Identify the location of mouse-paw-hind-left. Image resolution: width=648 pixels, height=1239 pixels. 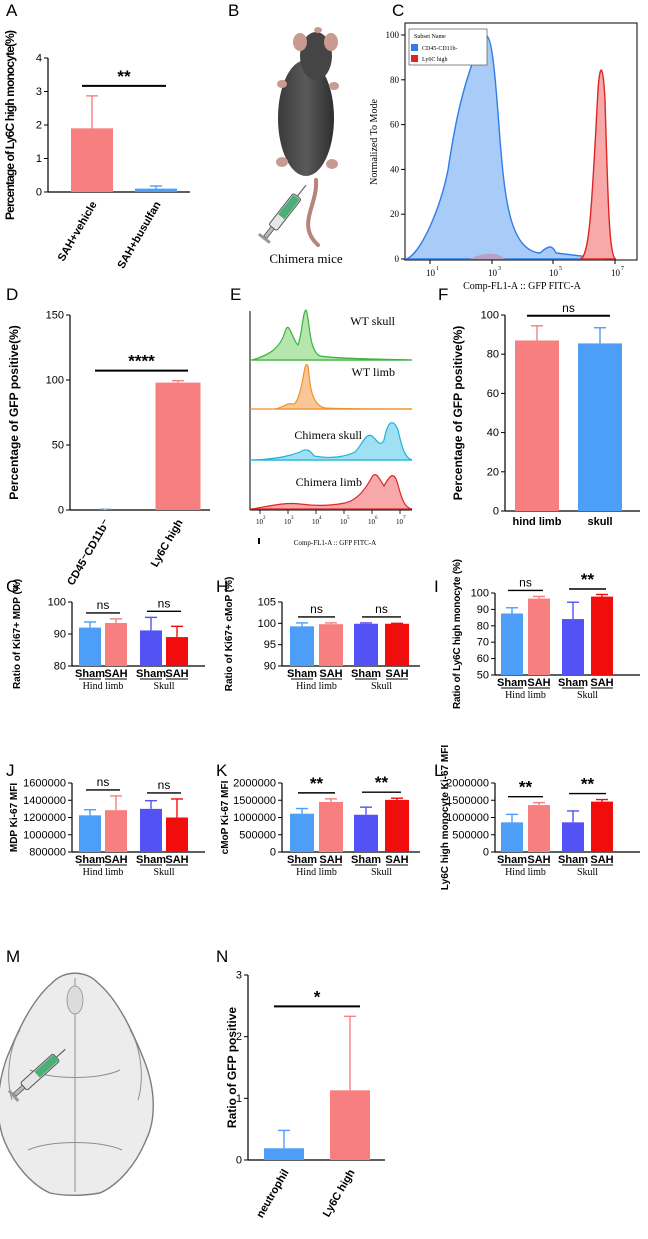
(282, 162).